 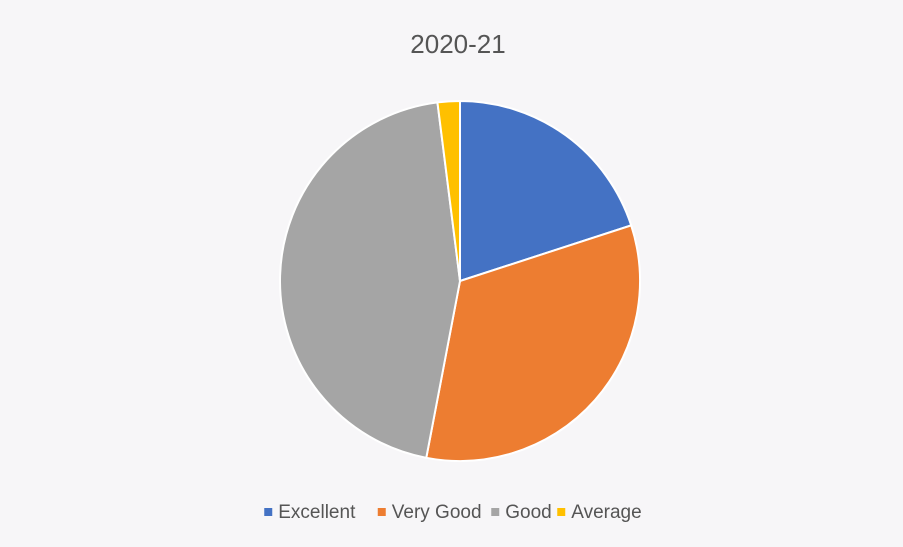 I want to click on chart-title: 2020-21, so click(x=457, y=44).